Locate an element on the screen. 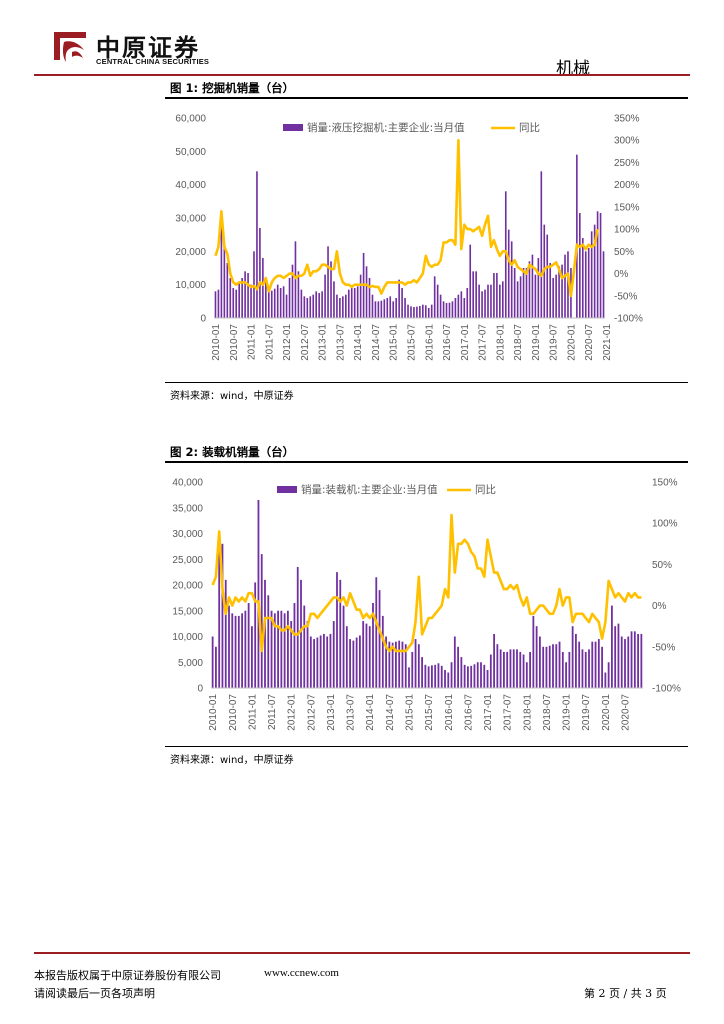 This screenshot has height=1024, width=724. figure-1-title: 图 1: 挖掘机销量（台） is located at coordinates (232, 88).